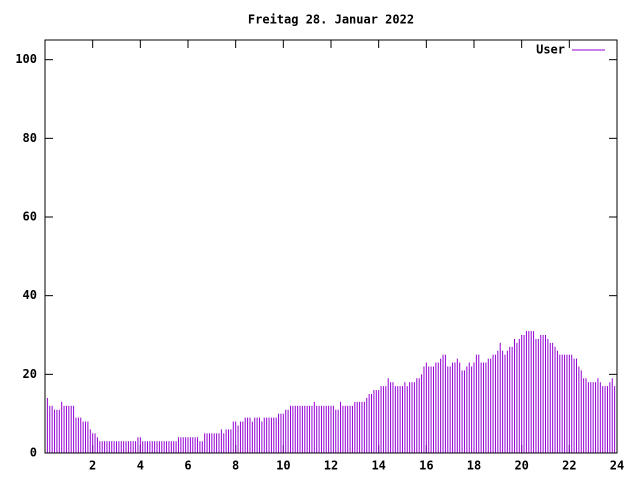  What do you see at coordinates (92, 466) in the screenshot?
I see `x-tick-label: 2` at bounding box center [92, 466].